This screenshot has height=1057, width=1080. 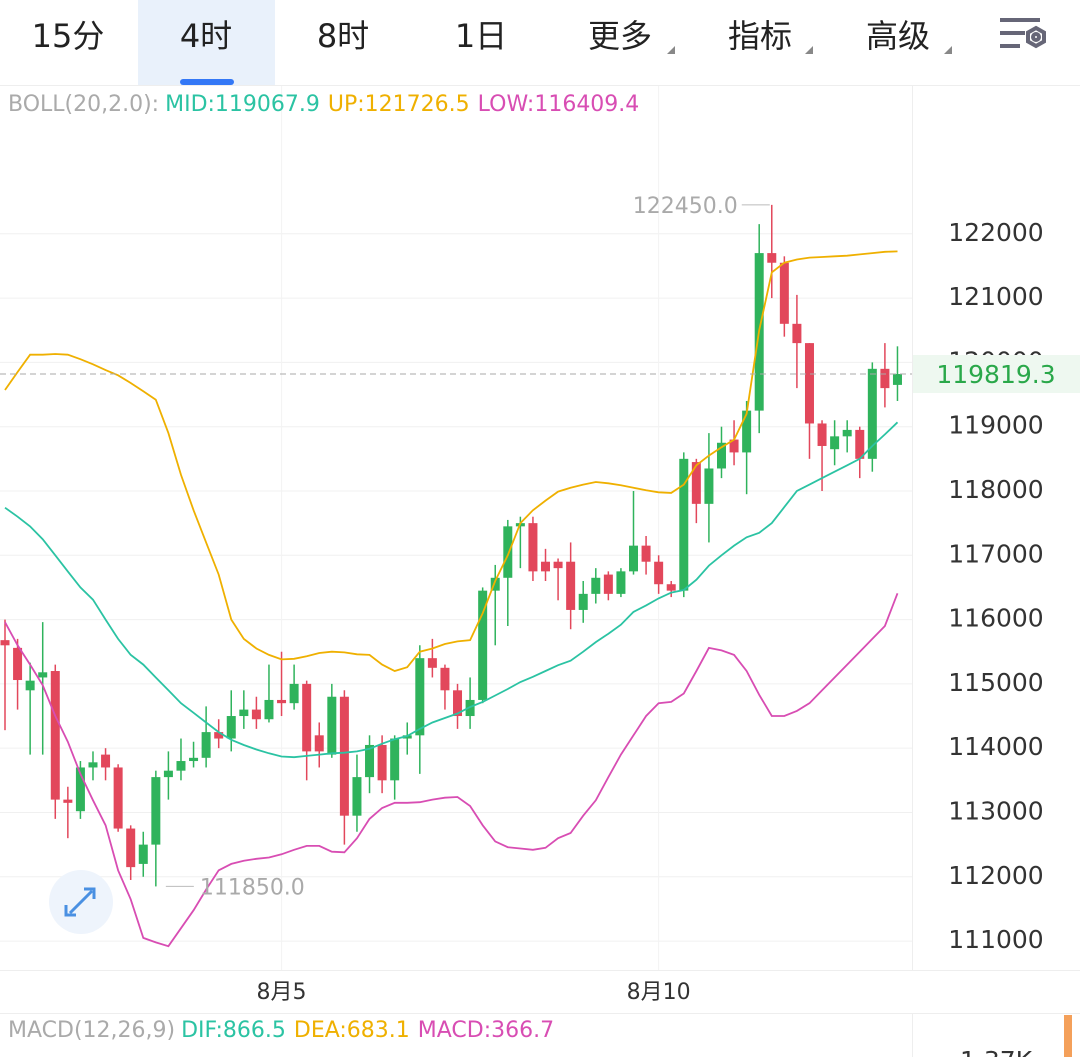 I want to click on tab: 更多, so click(x=620, y=36).